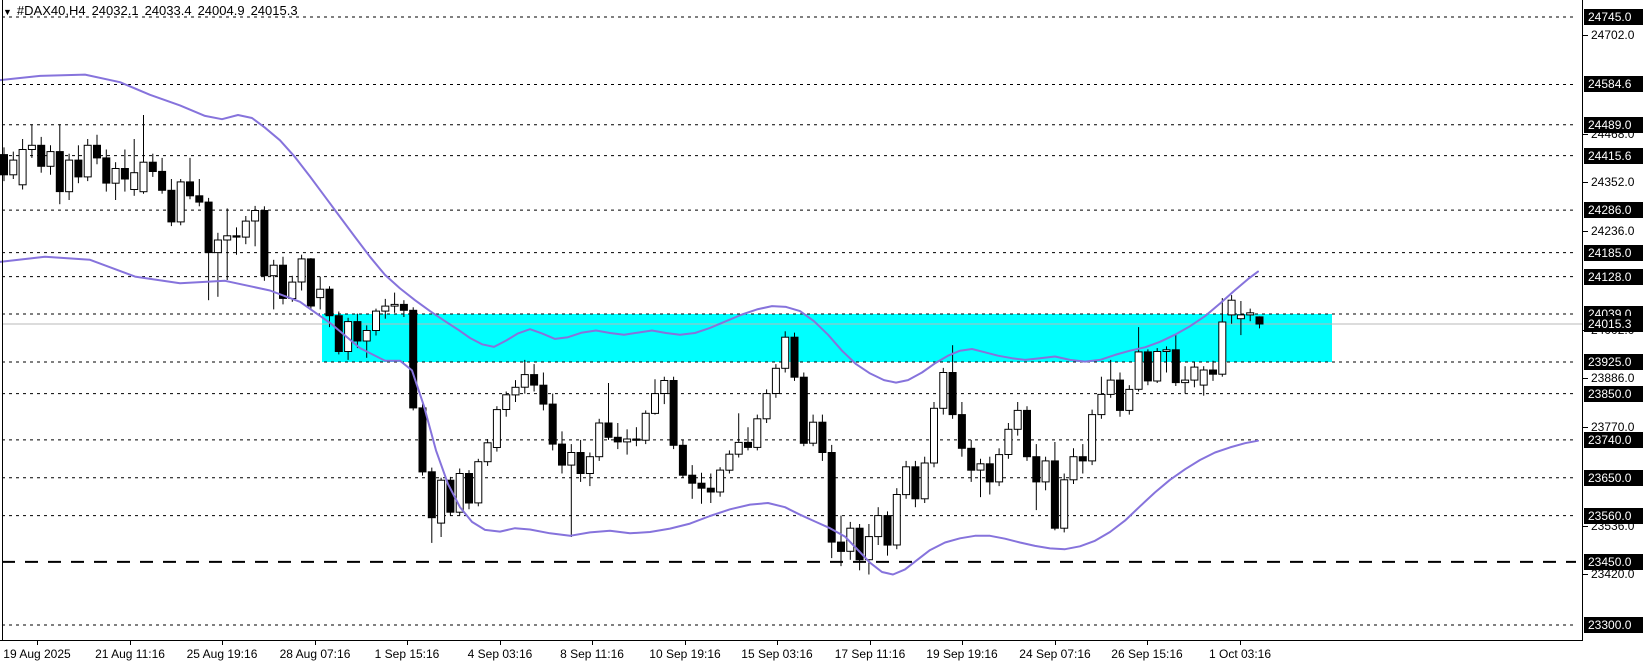  Describe the element at coordinates (1613, 182) in the screenshot. I see `price-axis-tick-label: 24352.0` at that location.